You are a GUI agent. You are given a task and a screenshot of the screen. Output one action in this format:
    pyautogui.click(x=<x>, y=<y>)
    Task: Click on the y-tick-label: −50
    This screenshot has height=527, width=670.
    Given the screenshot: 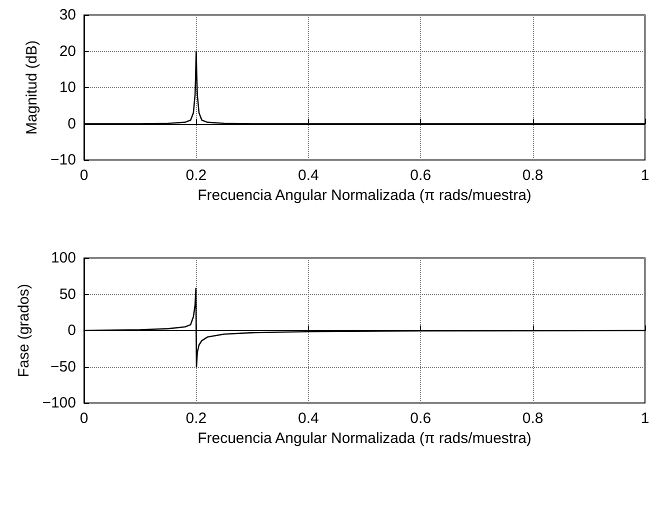 What is the action you would take?
    pyautogui.click(x=63, y=367)
    